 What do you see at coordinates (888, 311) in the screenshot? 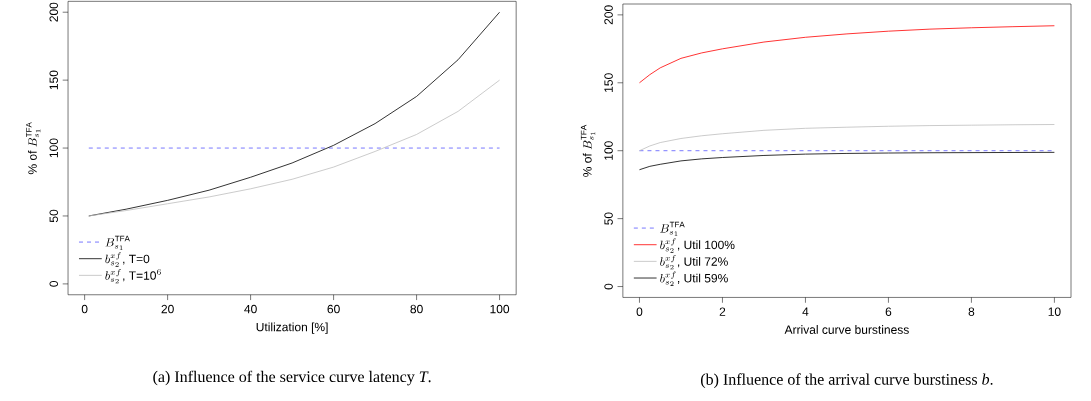
I see `x-tick-label: 6` at bounding box center [888, 311].